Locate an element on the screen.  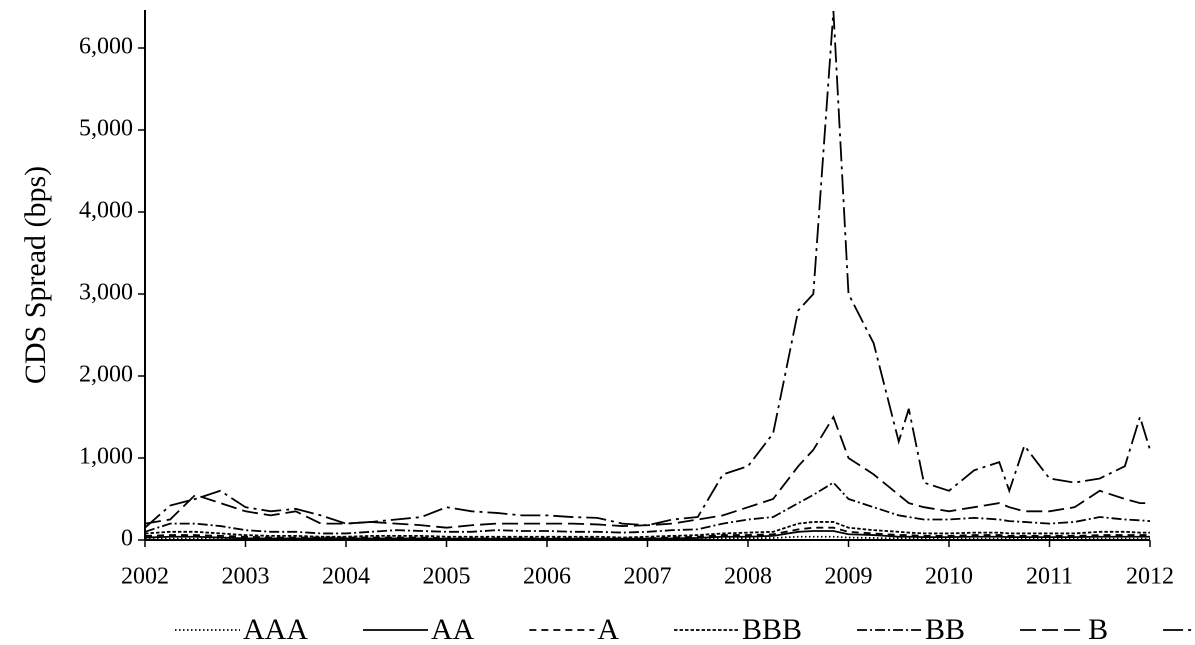
y-tick-label: 6,000 is located at coordinates (106, 47).